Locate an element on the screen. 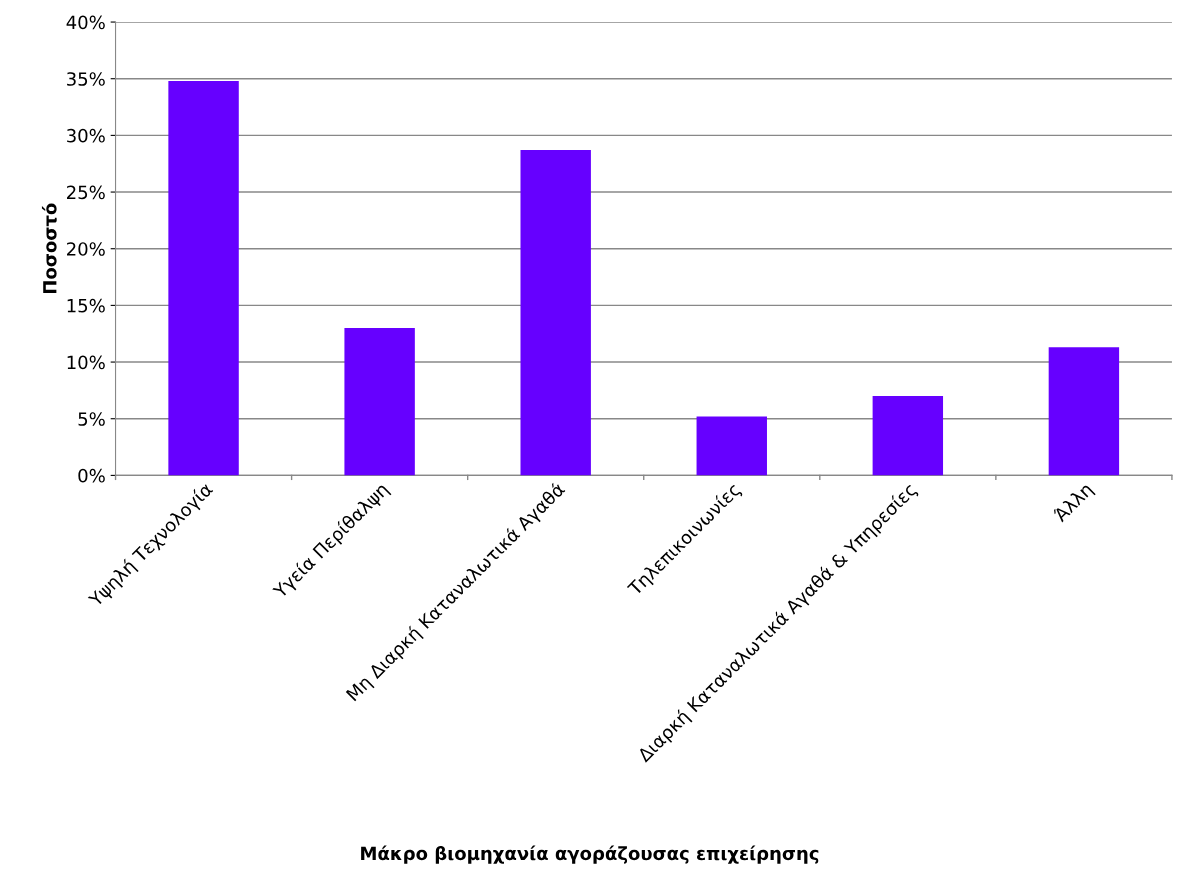 The image size is (1179, 882). y-tick-label: 25% is located at coordinates (86, 192).